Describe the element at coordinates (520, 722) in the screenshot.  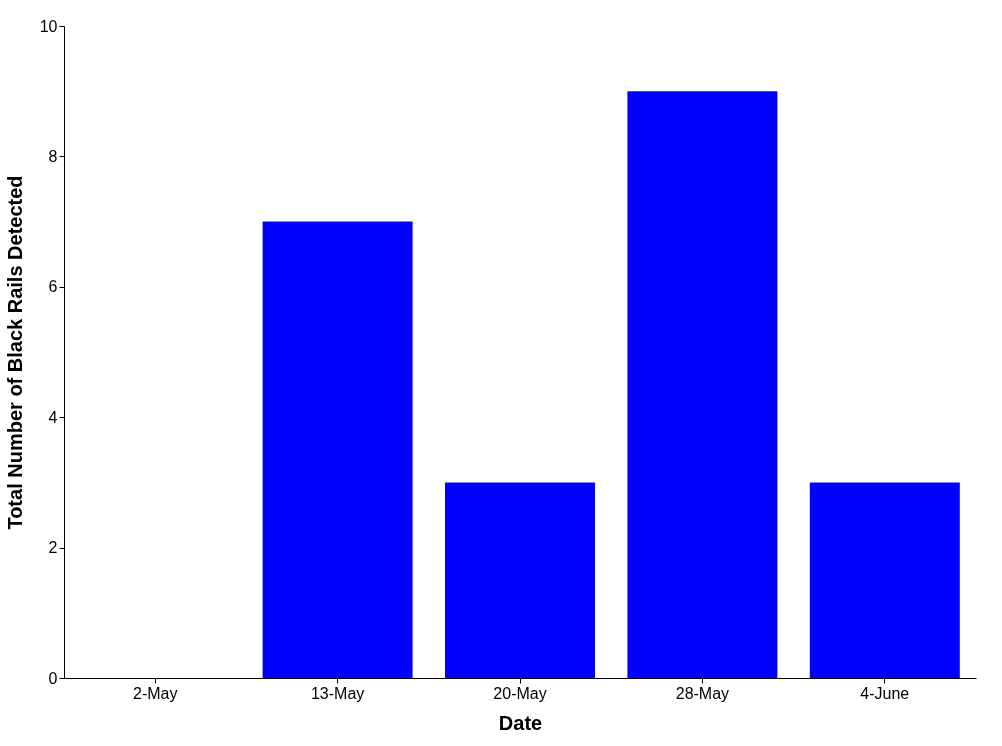
I see `x-axis-title: Date` at that location.